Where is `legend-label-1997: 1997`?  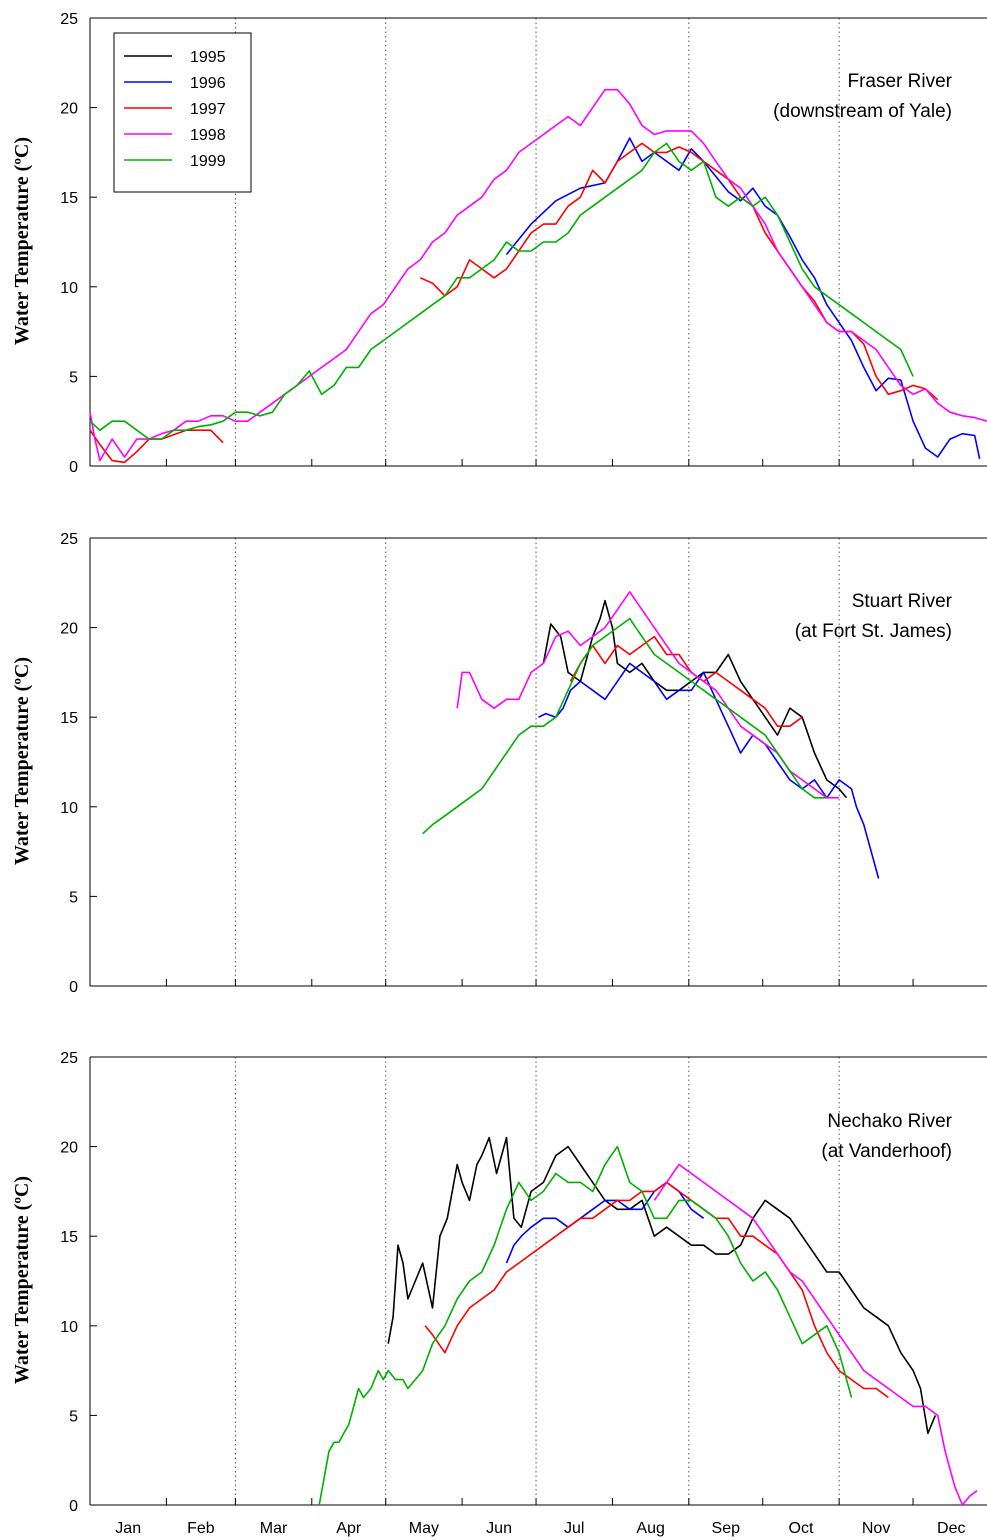 legend-label-1997: 1997 is located at coordinates (208, 109).